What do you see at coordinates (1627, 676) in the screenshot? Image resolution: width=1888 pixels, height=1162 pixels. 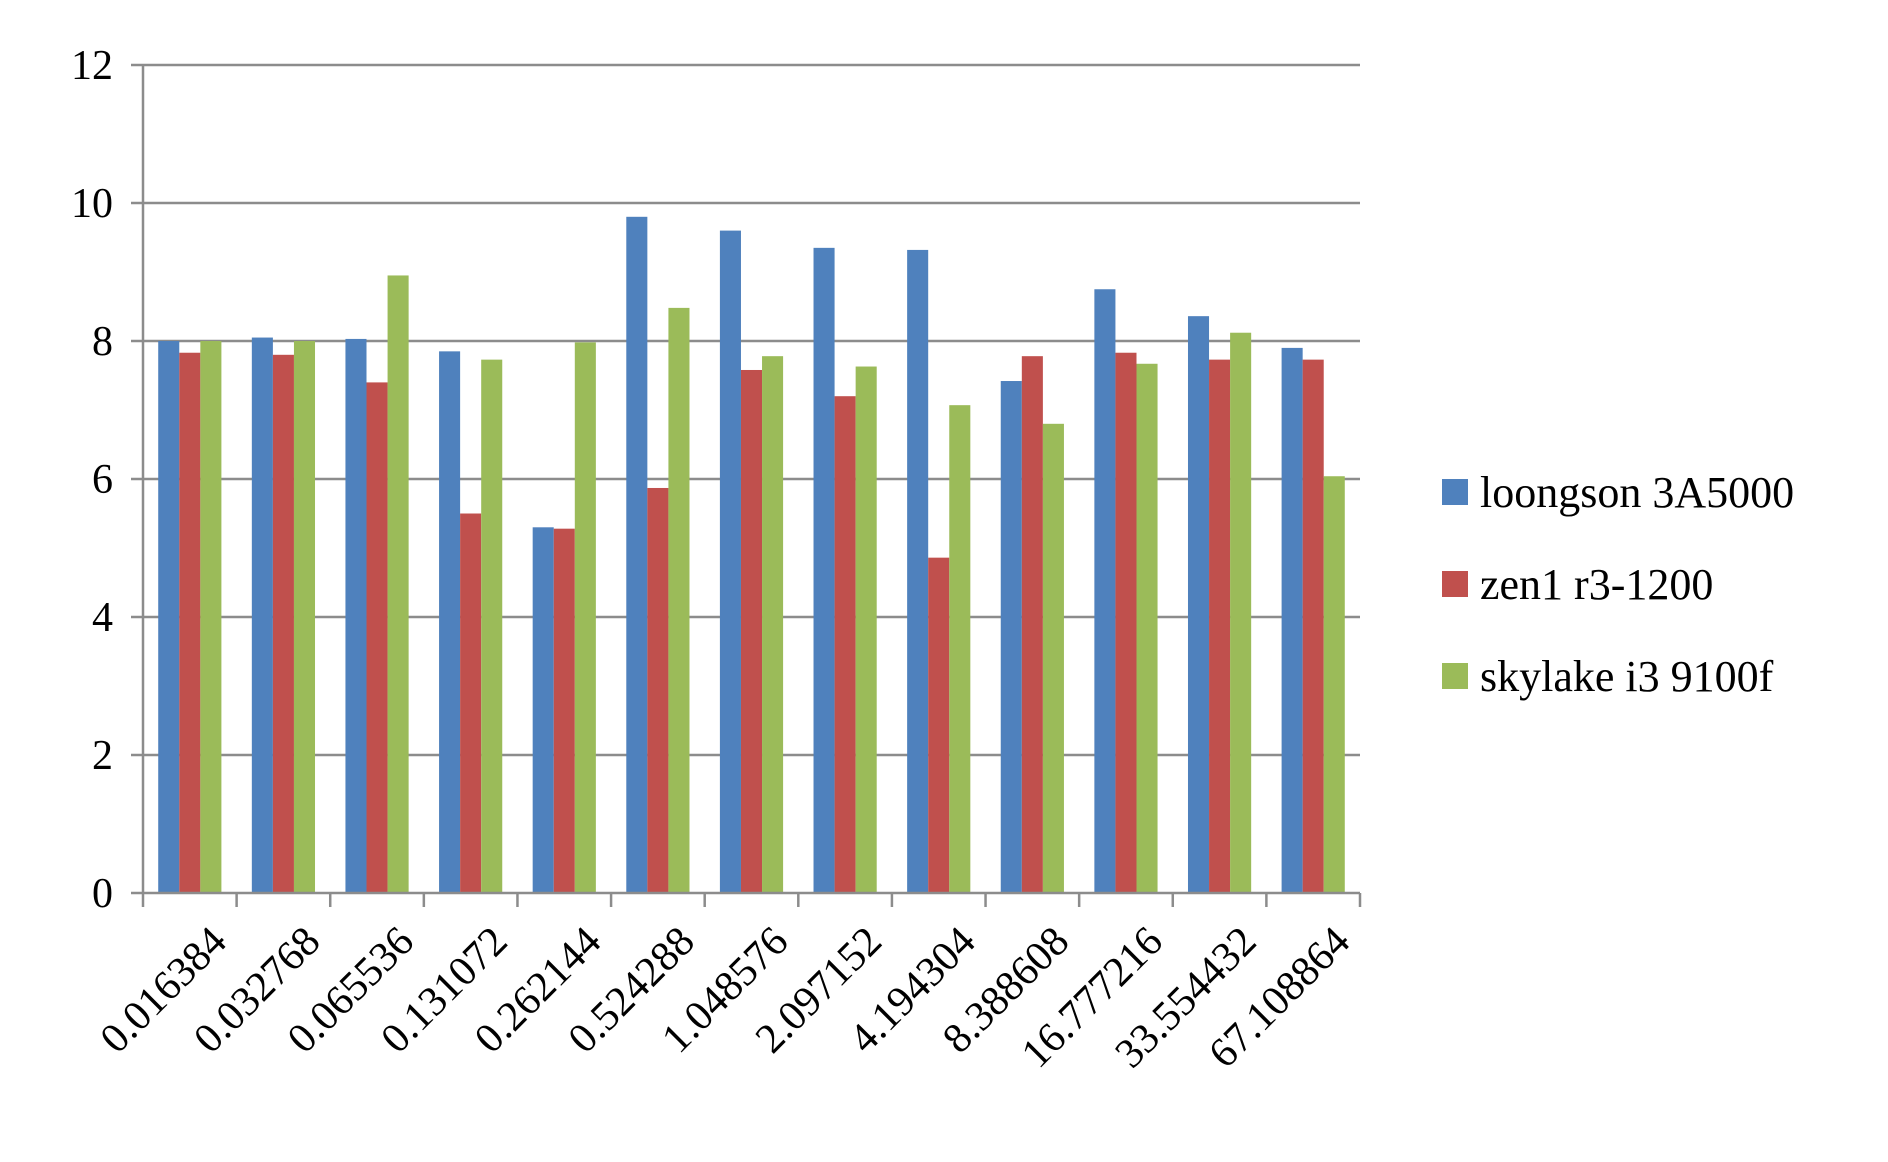 I see `legend-label: skylake i3 9100f` at bounding box center [1627, 676].